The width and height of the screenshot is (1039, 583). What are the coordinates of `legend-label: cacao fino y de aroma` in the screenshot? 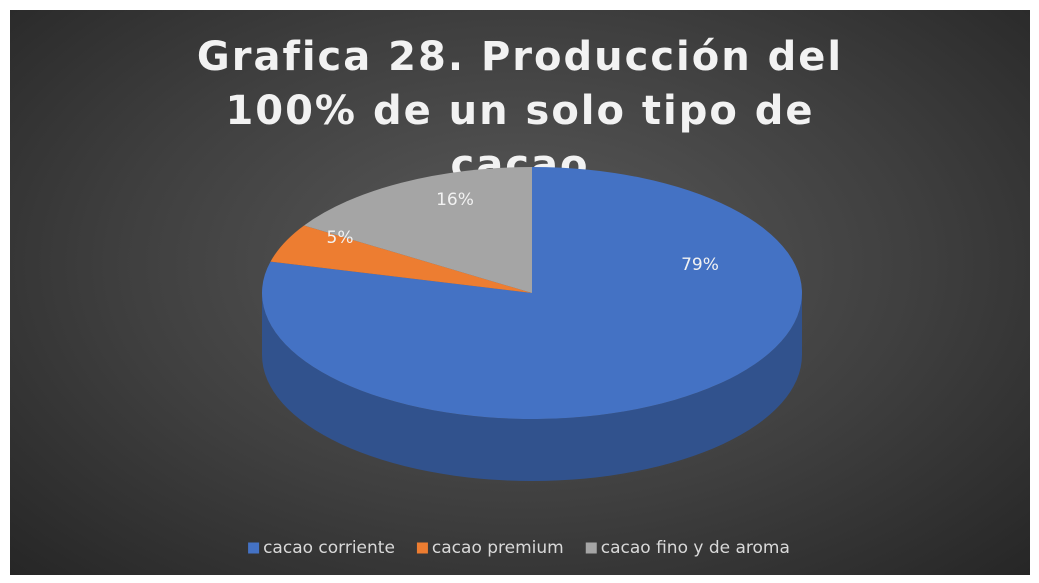 It's located at (695, 548).